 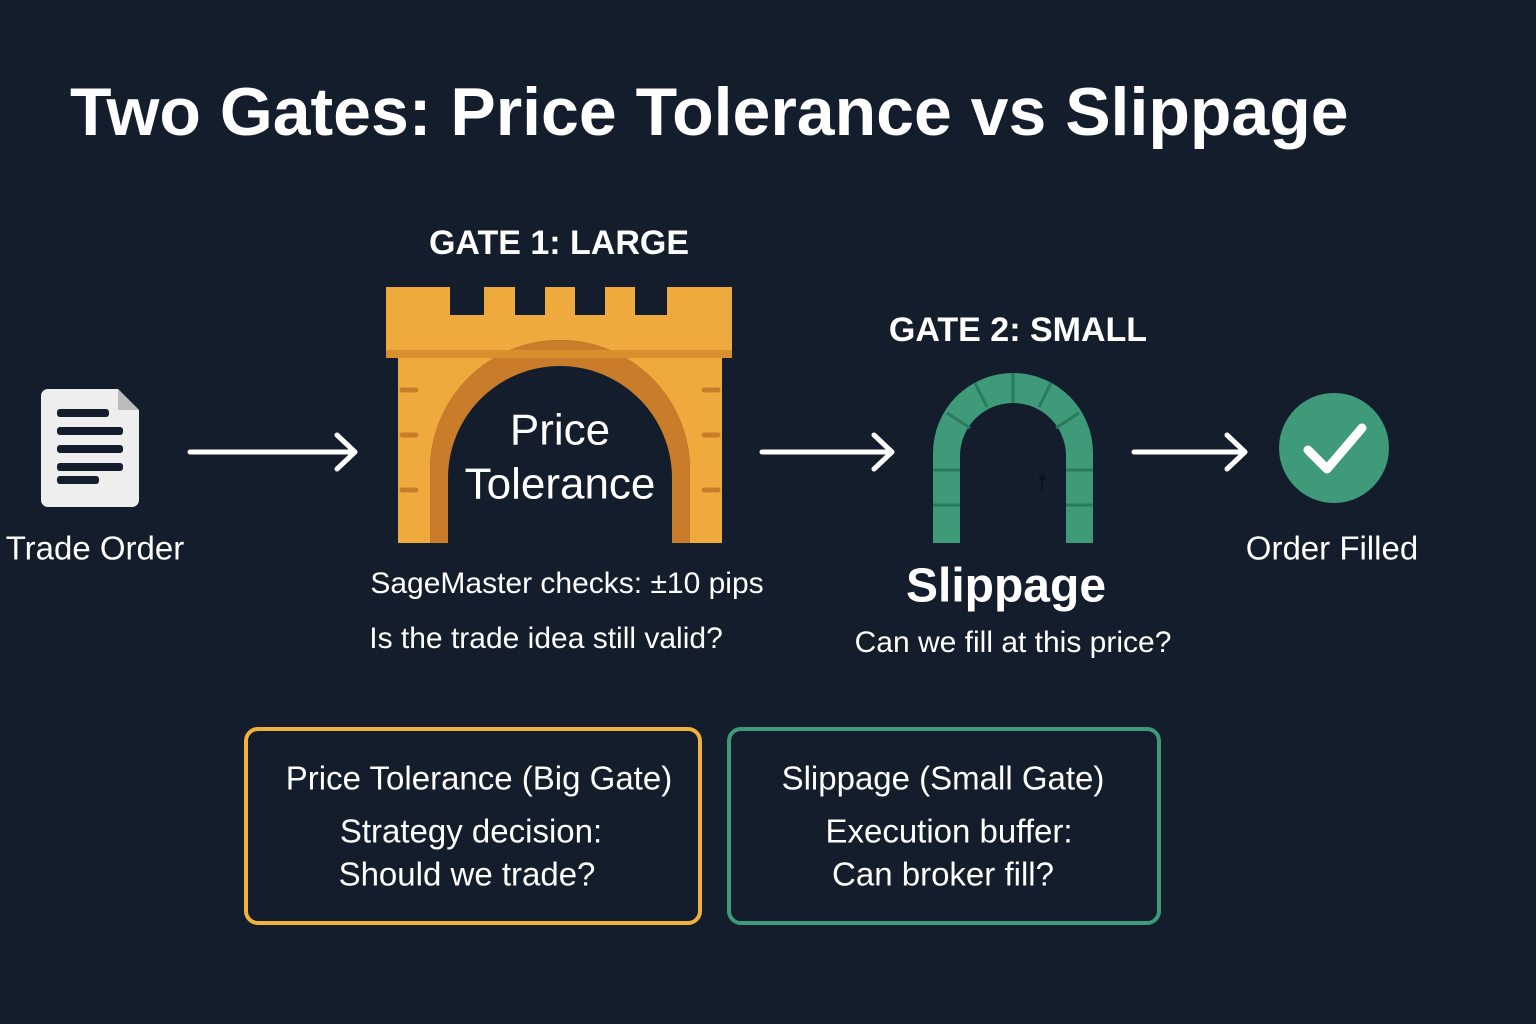 I want to click on box-title: Slippage (Small Gate), so click(x=943, y=778).